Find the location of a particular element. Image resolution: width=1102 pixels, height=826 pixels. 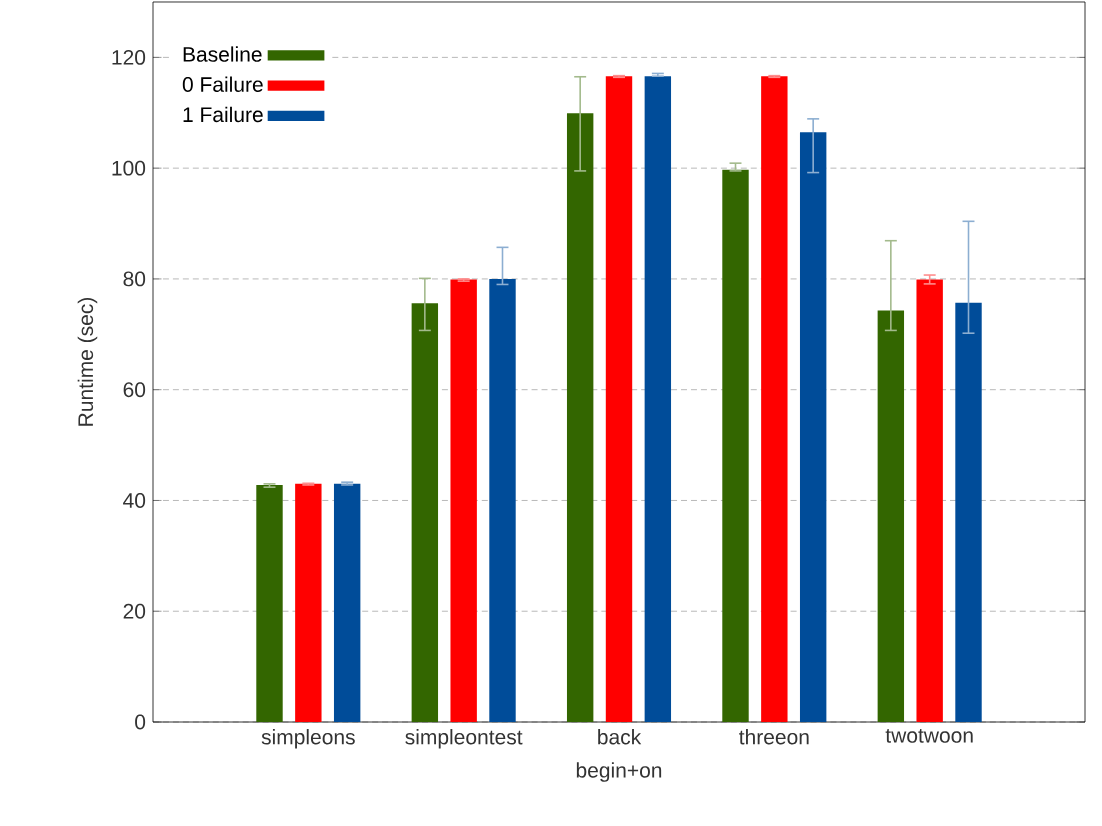

y-tick-label: 60 is located at coordinates (134, 390).